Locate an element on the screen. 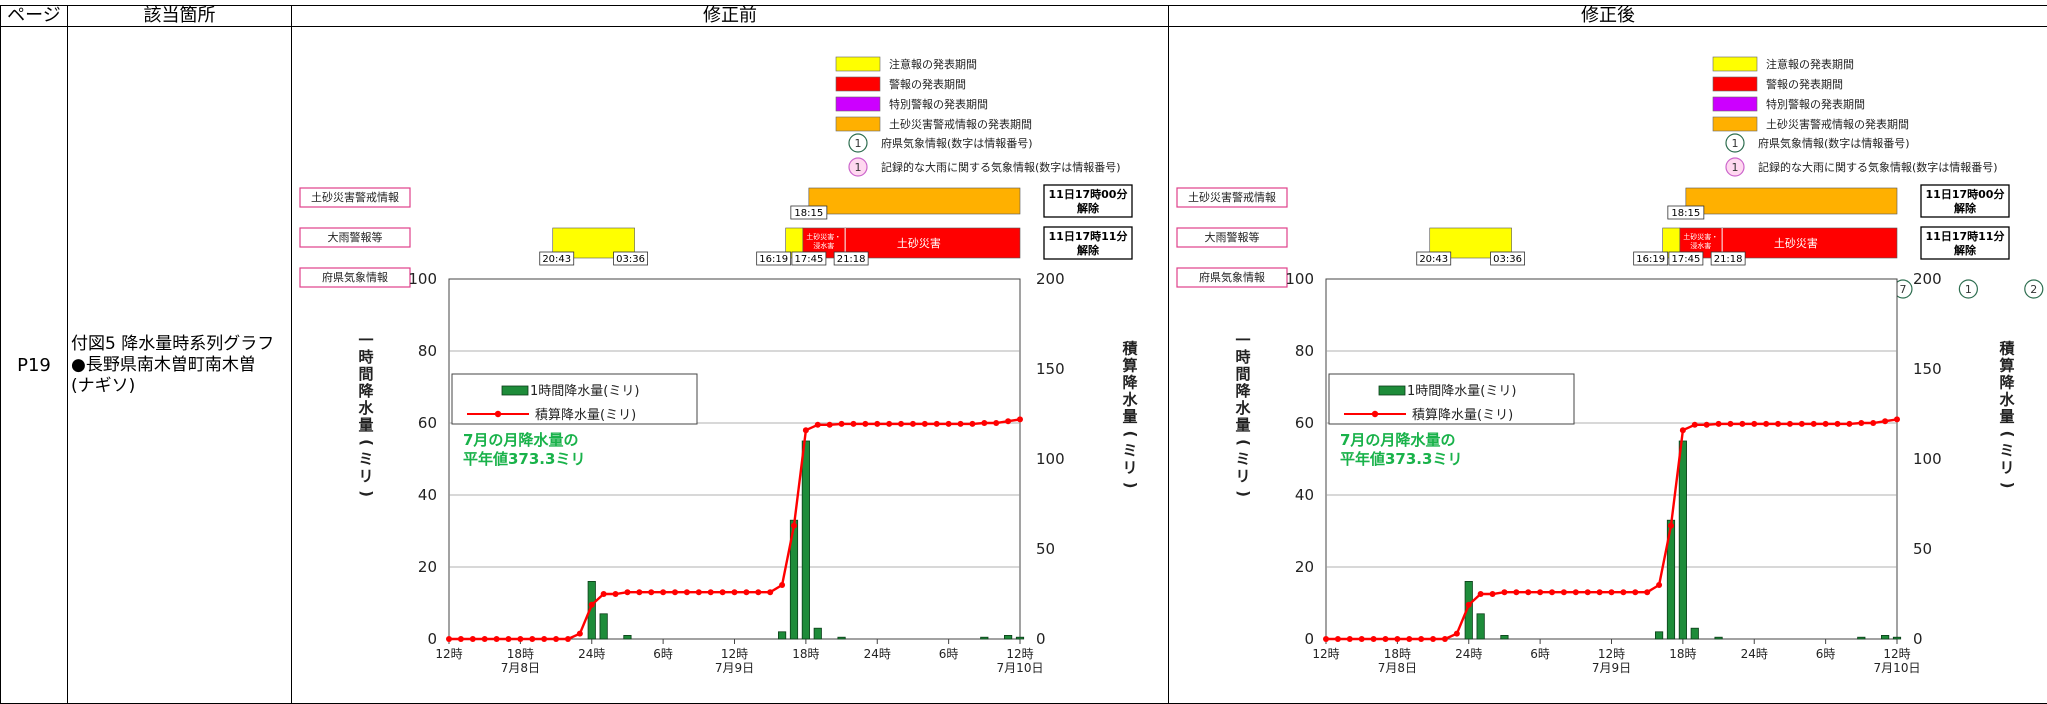  x-tick-label: 6時 is located at coordinates (663, 654).